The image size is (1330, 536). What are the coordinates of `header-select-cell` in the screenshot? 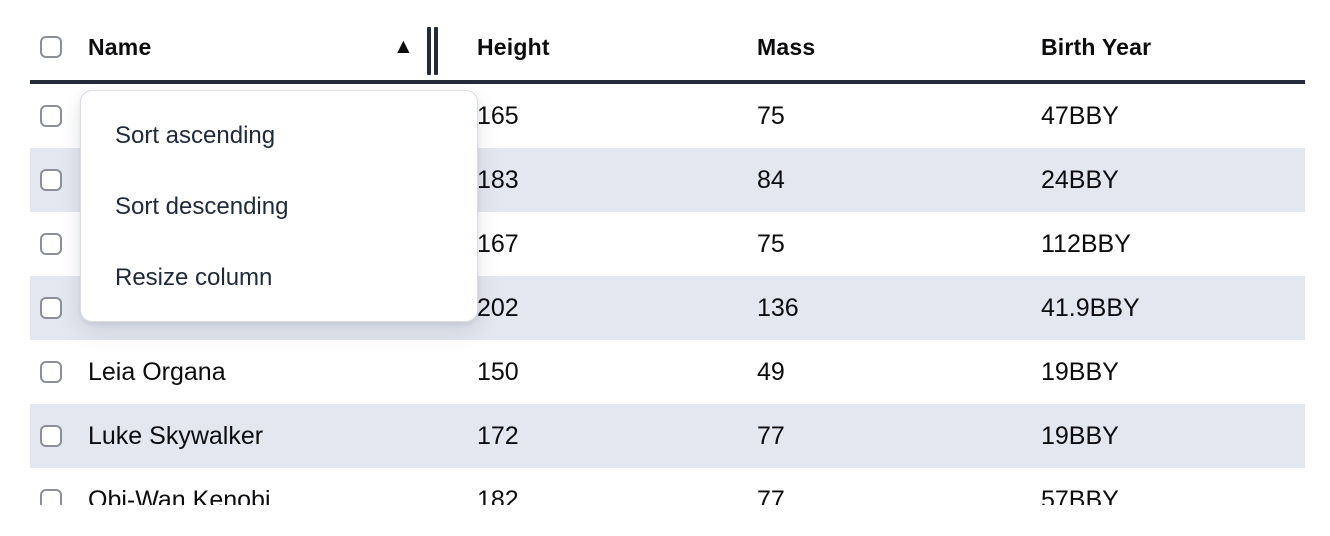 It's located at (54, 47).